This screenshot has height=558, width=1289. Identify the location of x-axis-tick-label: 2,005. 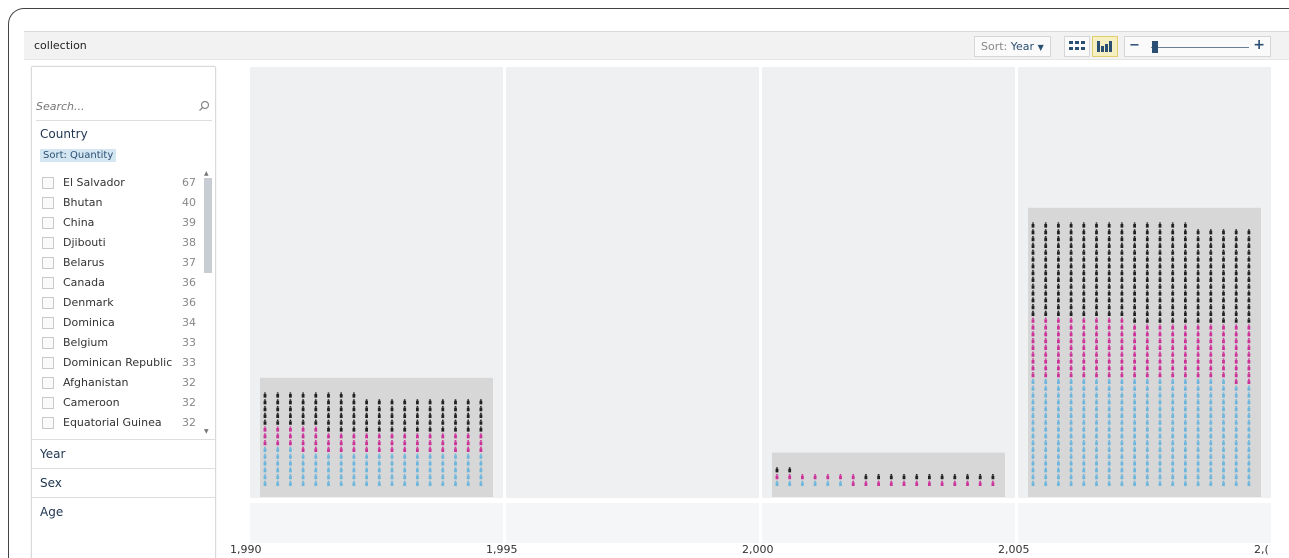
(1014, 549).